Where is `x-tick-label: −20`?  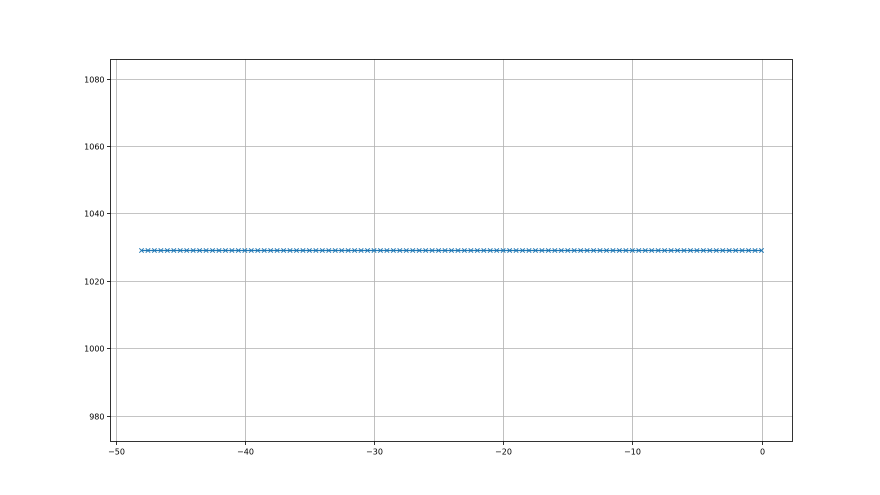 x-tick-label: −20 is located at coordinates (503, 452).